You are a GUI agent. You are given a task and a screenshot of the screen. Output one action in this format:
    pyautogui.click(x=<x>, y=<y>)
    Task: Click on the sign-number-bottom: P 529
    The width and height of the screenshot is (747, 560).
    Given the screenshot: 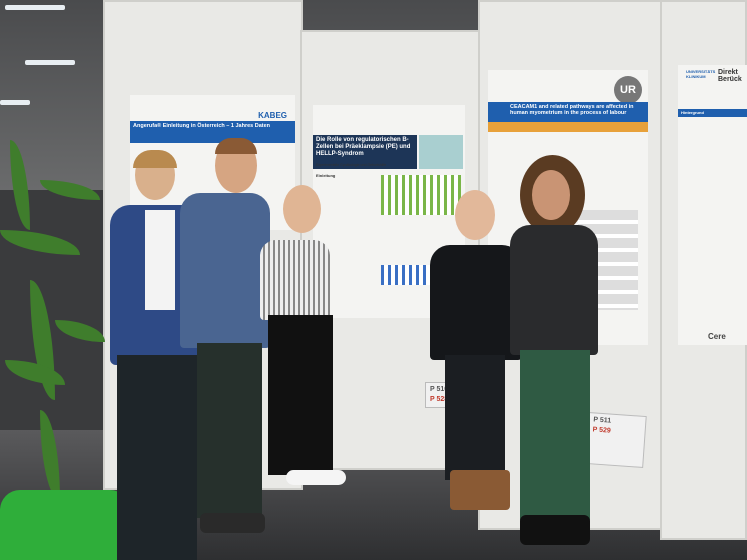 What is the action you would take?
    pyautogui.click(x=602, y=430)
    